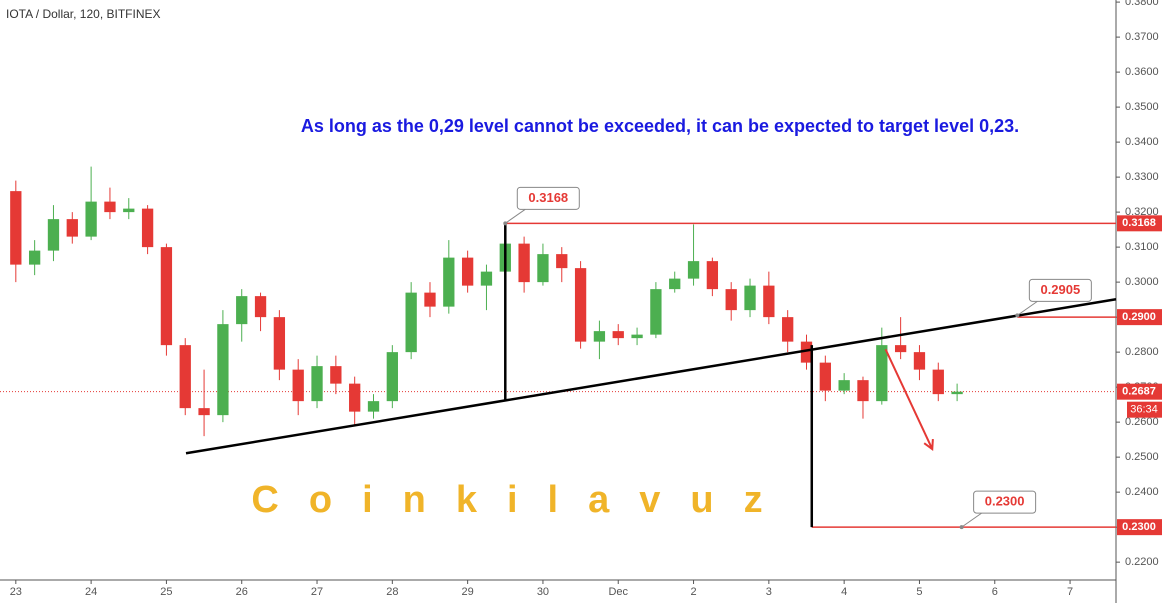  Describe the element at coordinates (919, 592) in the screenshot. I see `x-tick-label: 5` at that location.